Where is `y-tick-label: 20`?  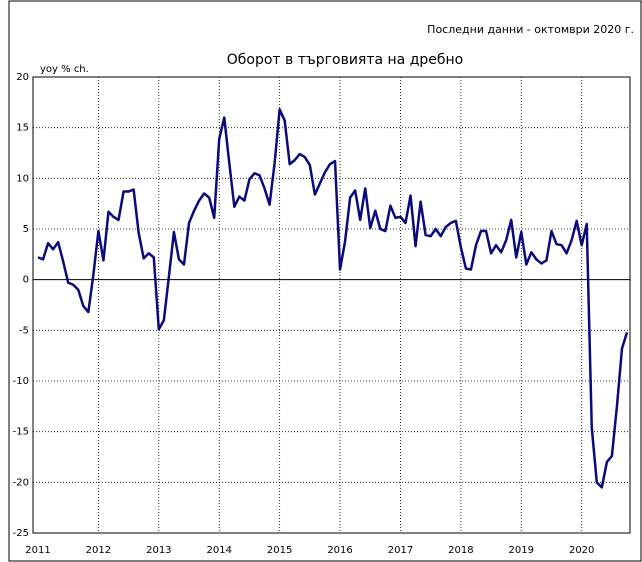 y-tick-label: 20 is located at coordinates (22, 77).